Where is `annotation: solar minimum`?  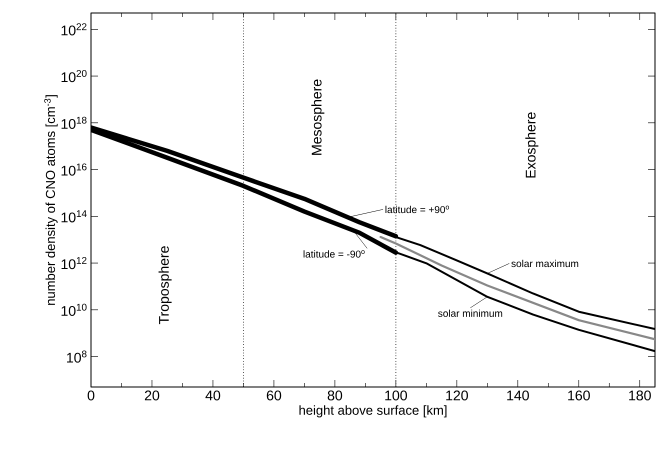 annotation: solar minimum is located at coordinates (470, 313).